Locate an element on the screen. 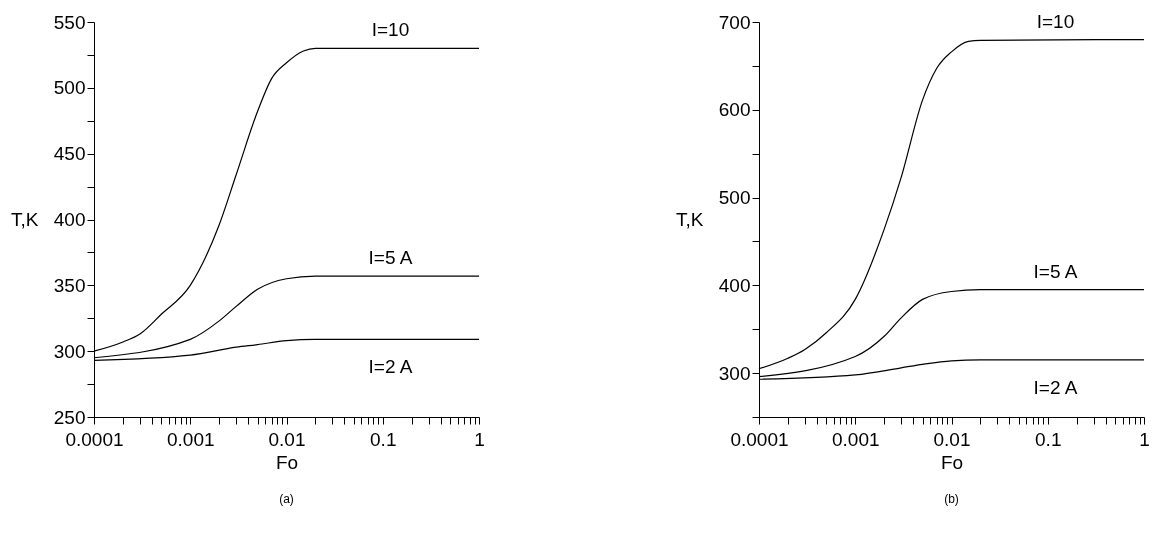 Image resolution: width=1160 pixels, height=548 pixels. y-tick-label: 350 is located at coordinates (69, 285).